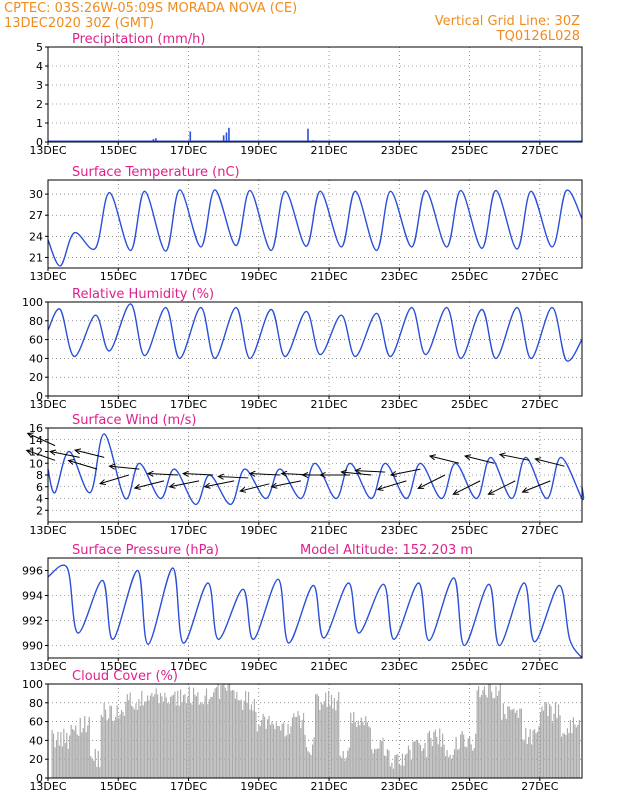 The image size is (618, 800). What do you see at coordinates (188, 530) in the screenshot?
I see `xtick-label: 17DEC` at bounding box center [188, 530].